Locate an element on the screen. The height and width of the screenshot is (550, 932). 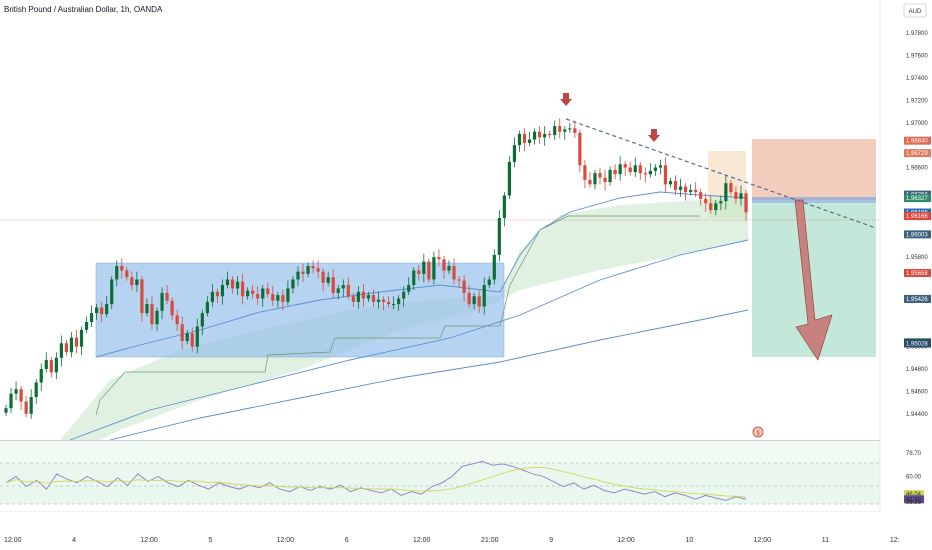
event-icon-glyph: § is located at coordinates (757, 434).